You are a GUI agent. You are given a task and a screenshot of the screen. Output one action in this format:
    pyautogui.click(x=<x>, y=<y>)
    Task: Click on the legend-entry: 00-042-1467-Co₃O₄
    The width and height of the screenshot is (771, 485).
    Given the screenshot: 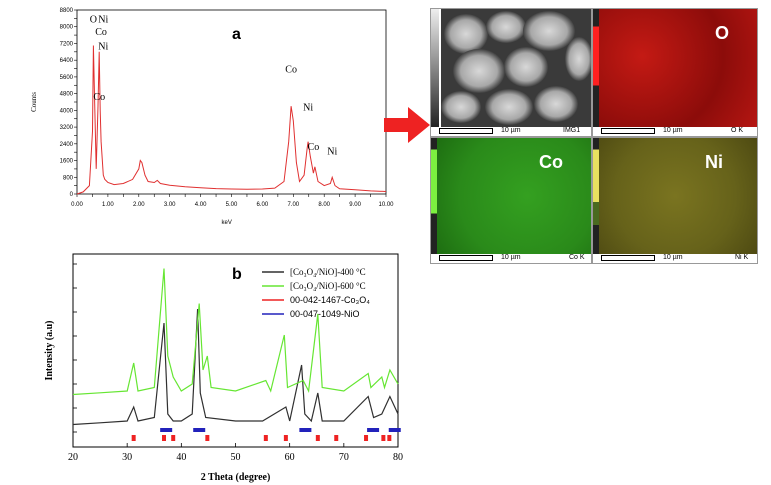 What is the action you would take?
    pyautogui.click(x=330, y=300)
    